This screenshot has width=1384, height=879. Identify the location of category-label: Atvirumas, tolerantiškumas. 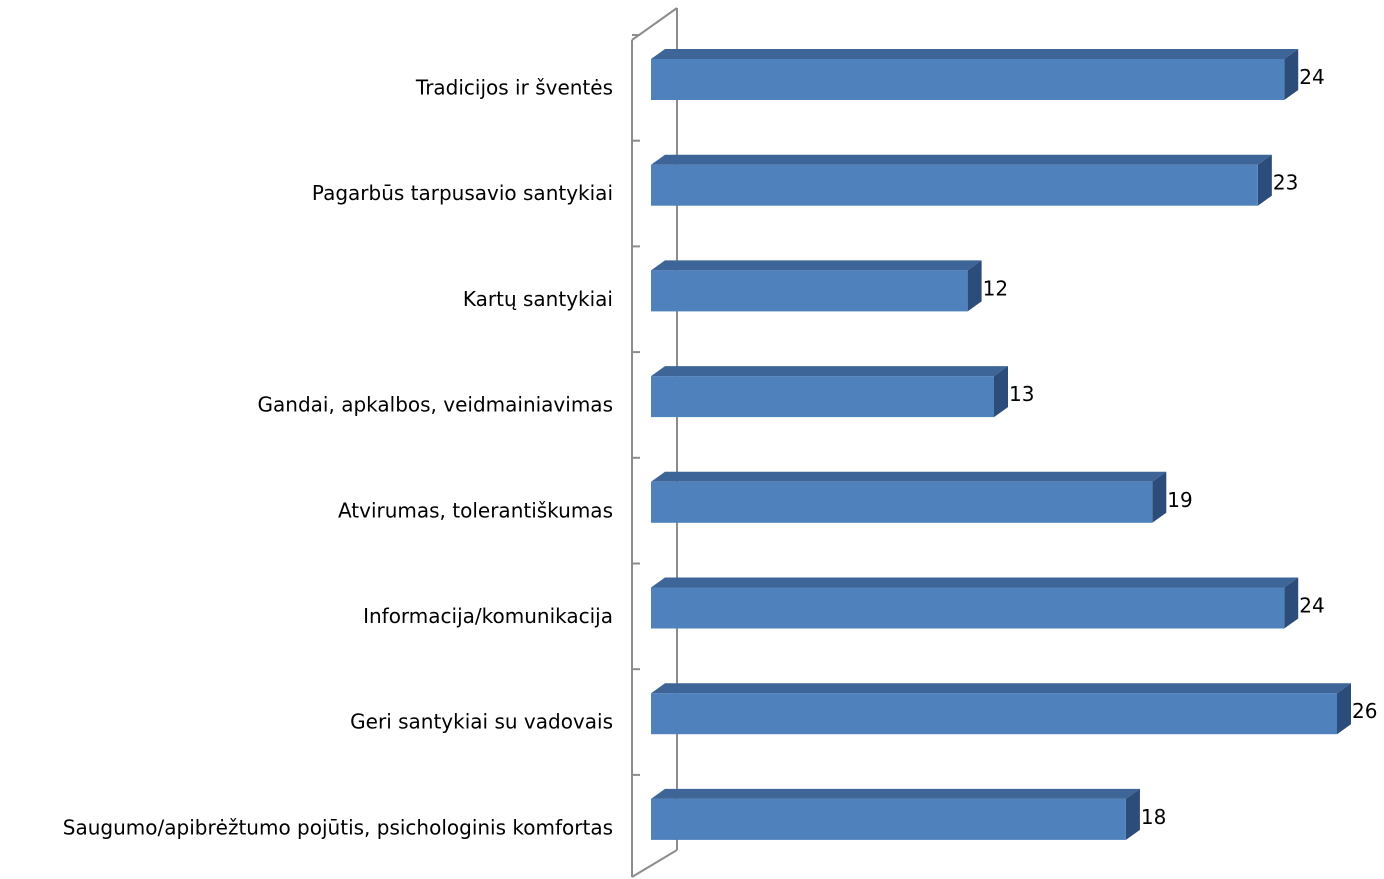
(475, 510).